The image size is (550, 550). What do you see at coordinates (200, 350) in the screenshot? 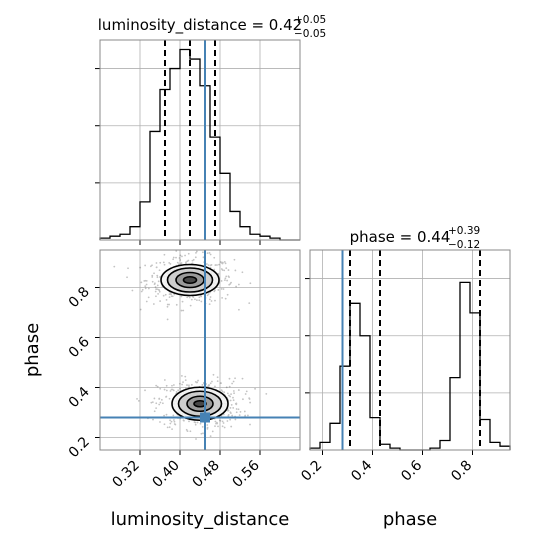
I see `density-frame` at bounding box center [200, 350].